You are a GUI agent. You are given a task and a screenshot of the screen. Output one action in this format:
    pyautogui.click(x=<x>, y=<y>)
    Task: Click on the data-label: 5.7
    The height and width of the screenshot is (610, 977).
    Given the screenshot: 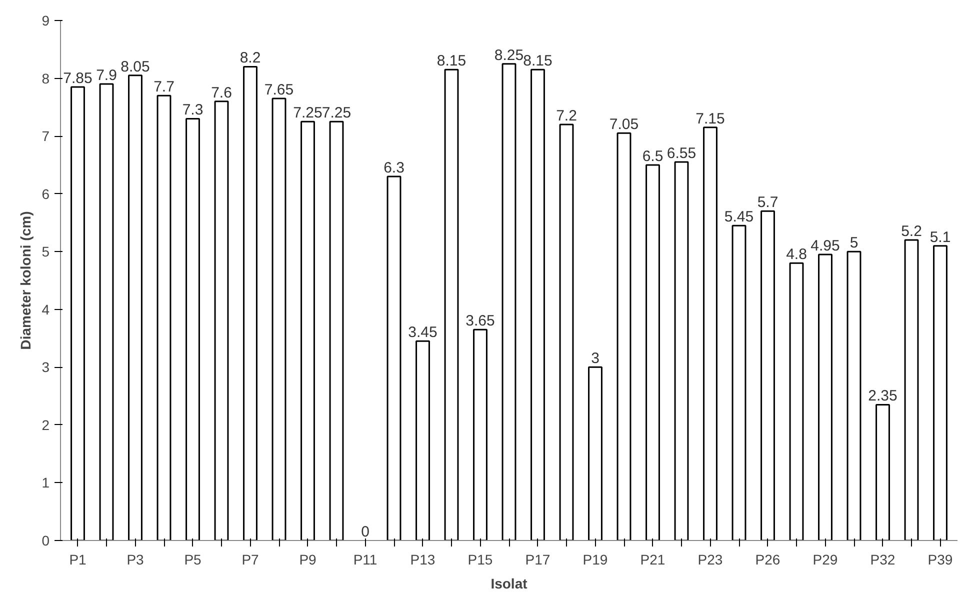 What is the action you would take?
    pyautogui.click(x=767, y=203)
    